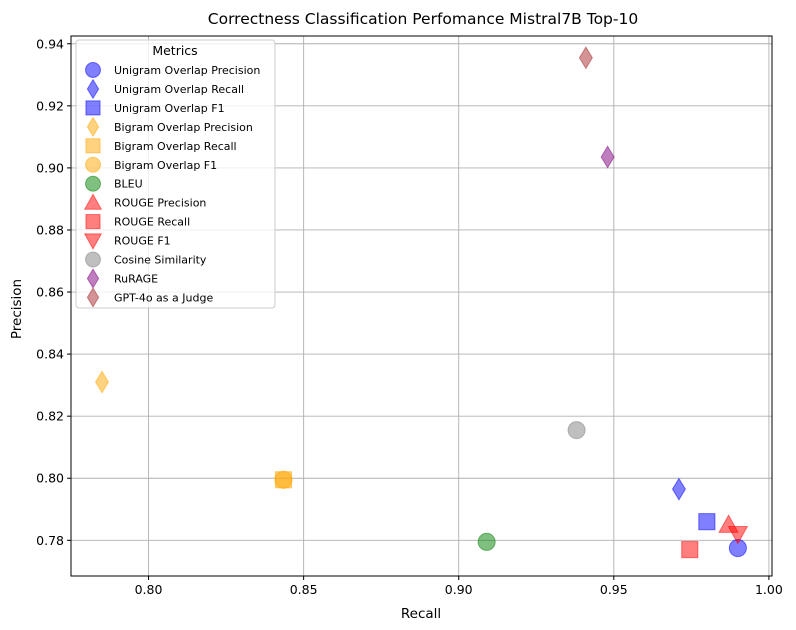  Describe the element at coordinates (160, 203) in the screenshot. I see `legend-label: ROUGE Precision` at that location.